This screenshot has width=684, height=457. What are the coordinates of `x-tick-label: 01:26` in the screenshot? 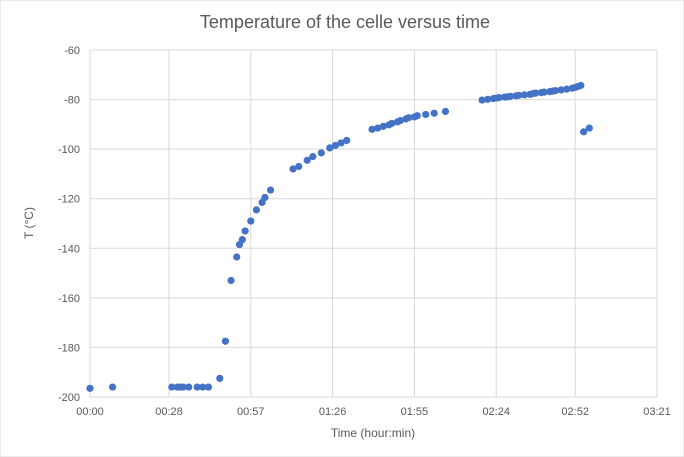 It's located at (333, 412).